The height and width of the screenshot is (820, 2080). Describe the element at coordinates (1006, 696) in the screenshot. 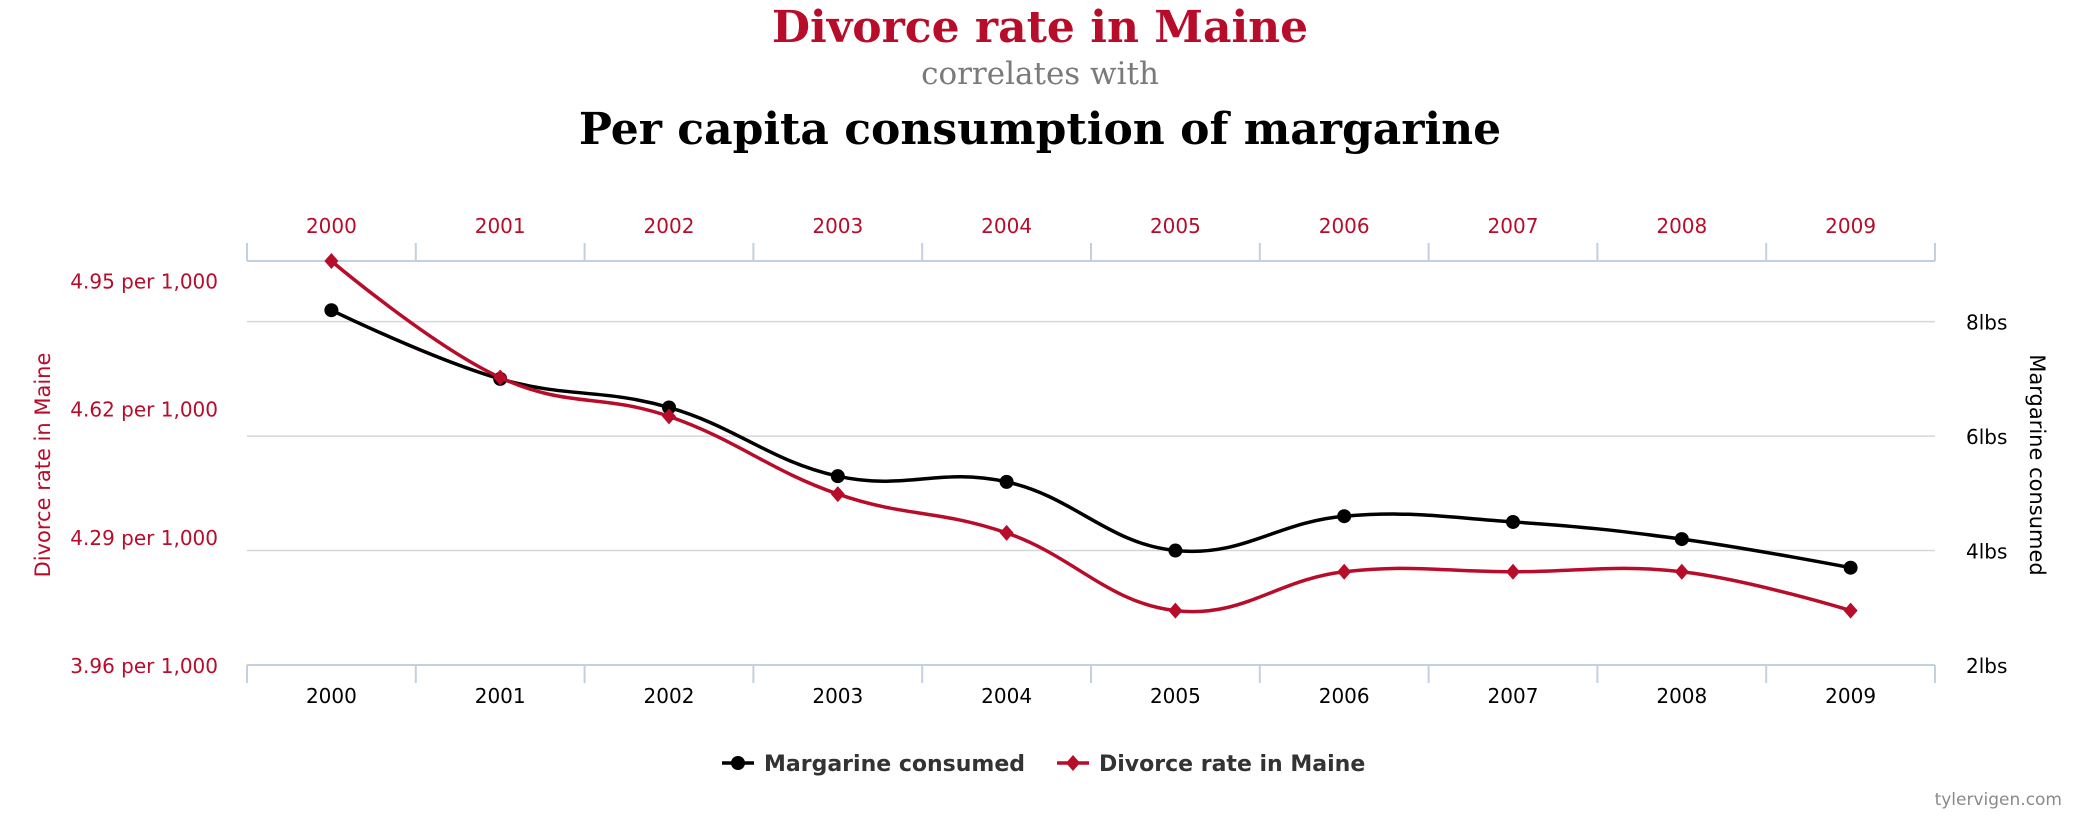

I see `x-tick-label-bottom: 2004` at that location.